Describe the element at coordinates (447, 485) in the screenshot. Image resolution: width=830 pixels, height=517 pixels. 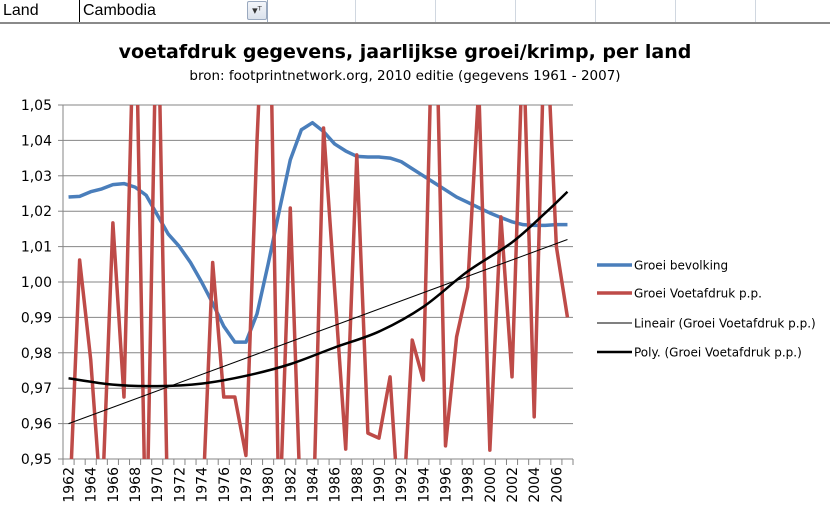
I see `x-tick-label: 1996` at that location.